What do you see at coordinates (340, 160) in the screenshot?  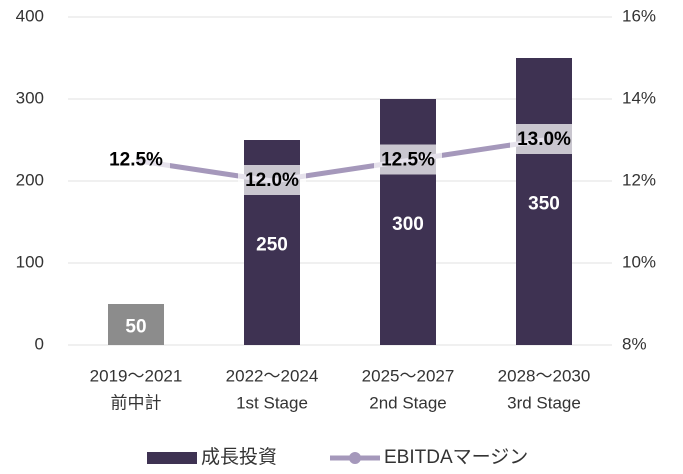 I see `line` at bounding box center [340, 160].